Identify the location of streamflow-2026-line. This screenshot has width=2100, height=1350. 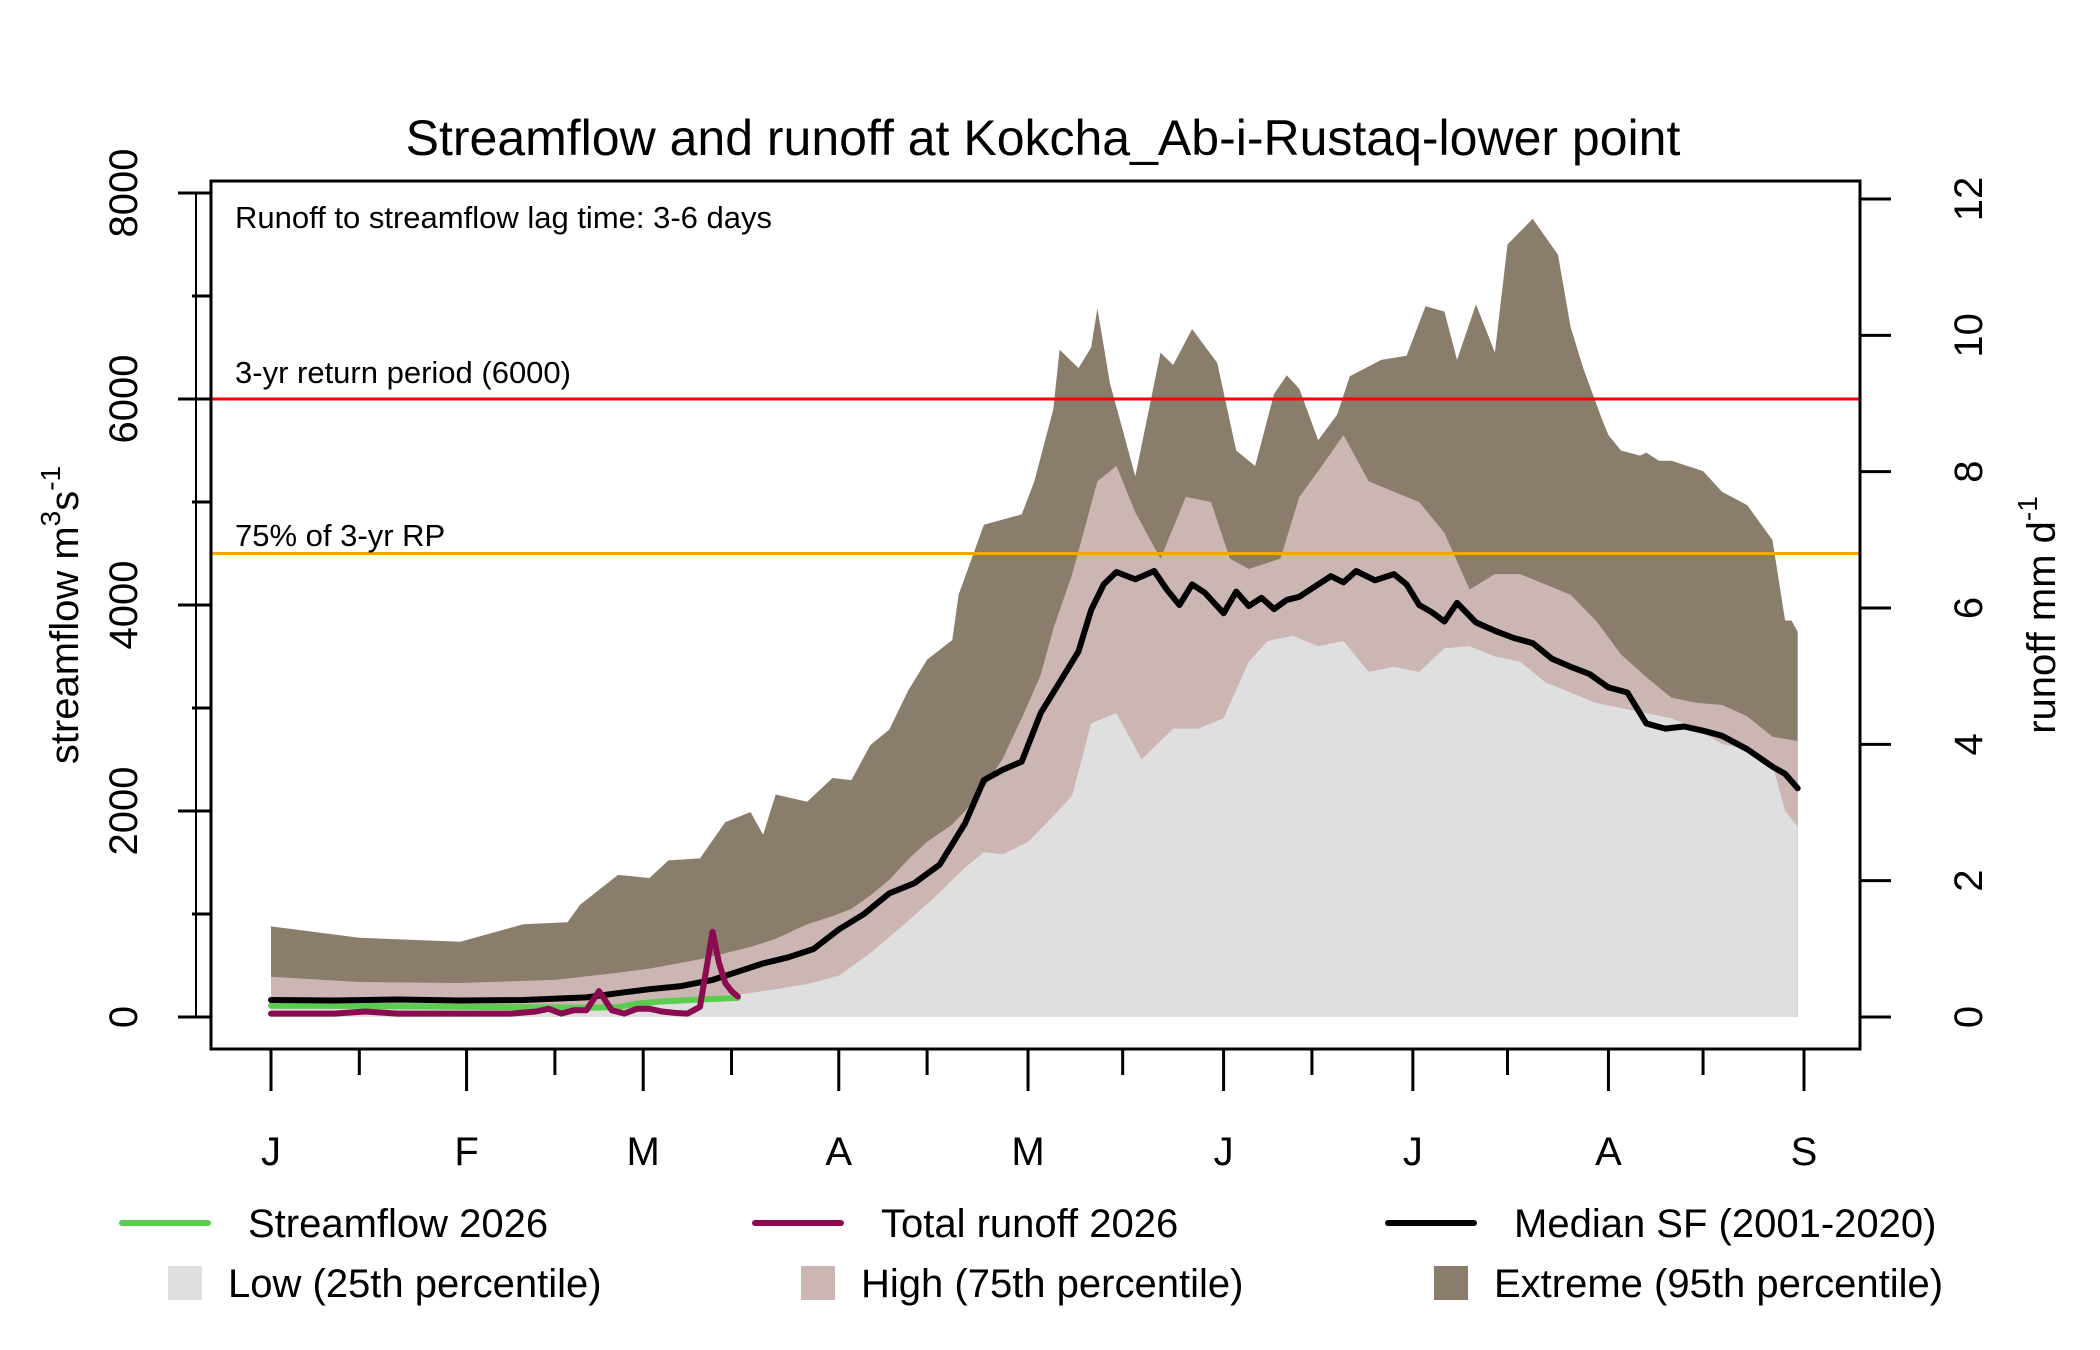
(504, 1002).